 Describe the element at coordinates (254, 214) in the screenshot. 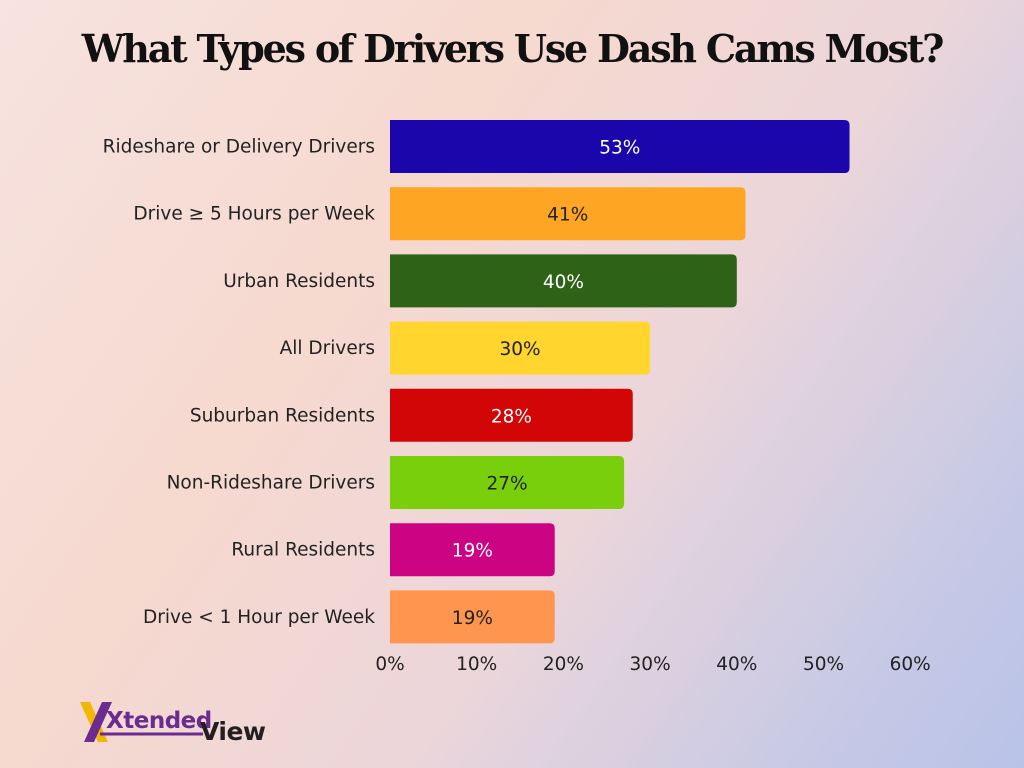

I see `category-label-1: Drive ≥ 5 Hours per Week` at that location.